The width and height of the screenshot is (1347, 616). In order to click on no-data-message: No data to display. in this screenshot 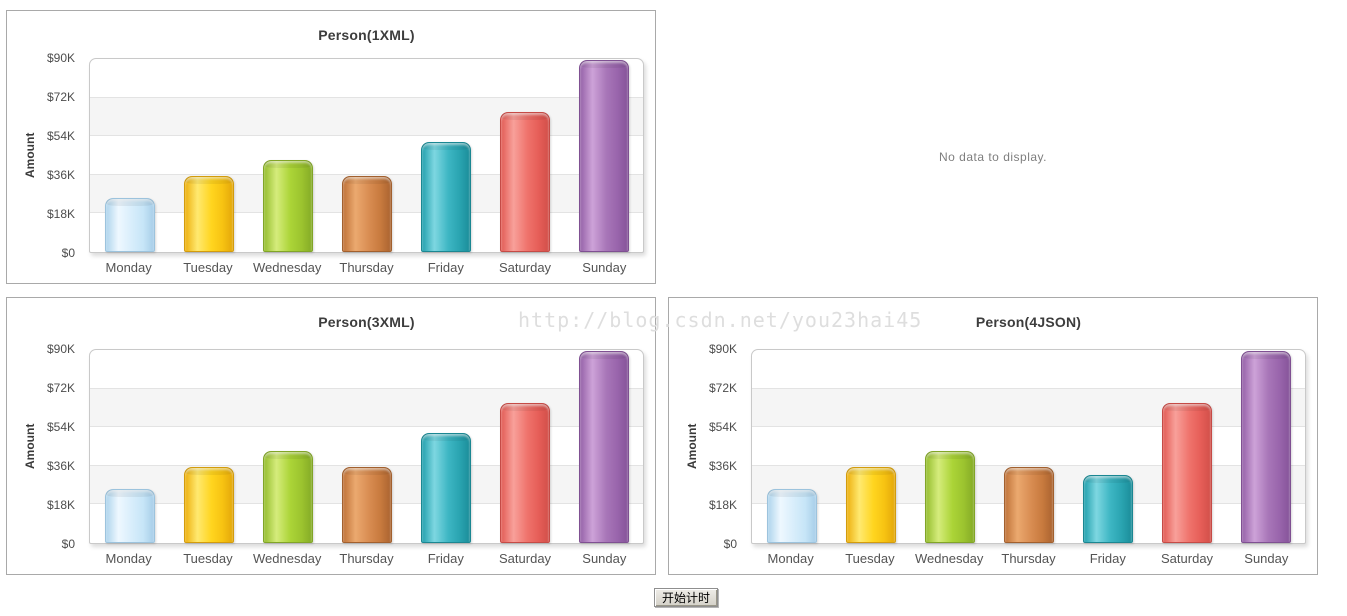, I will do `click(992, 157)`.